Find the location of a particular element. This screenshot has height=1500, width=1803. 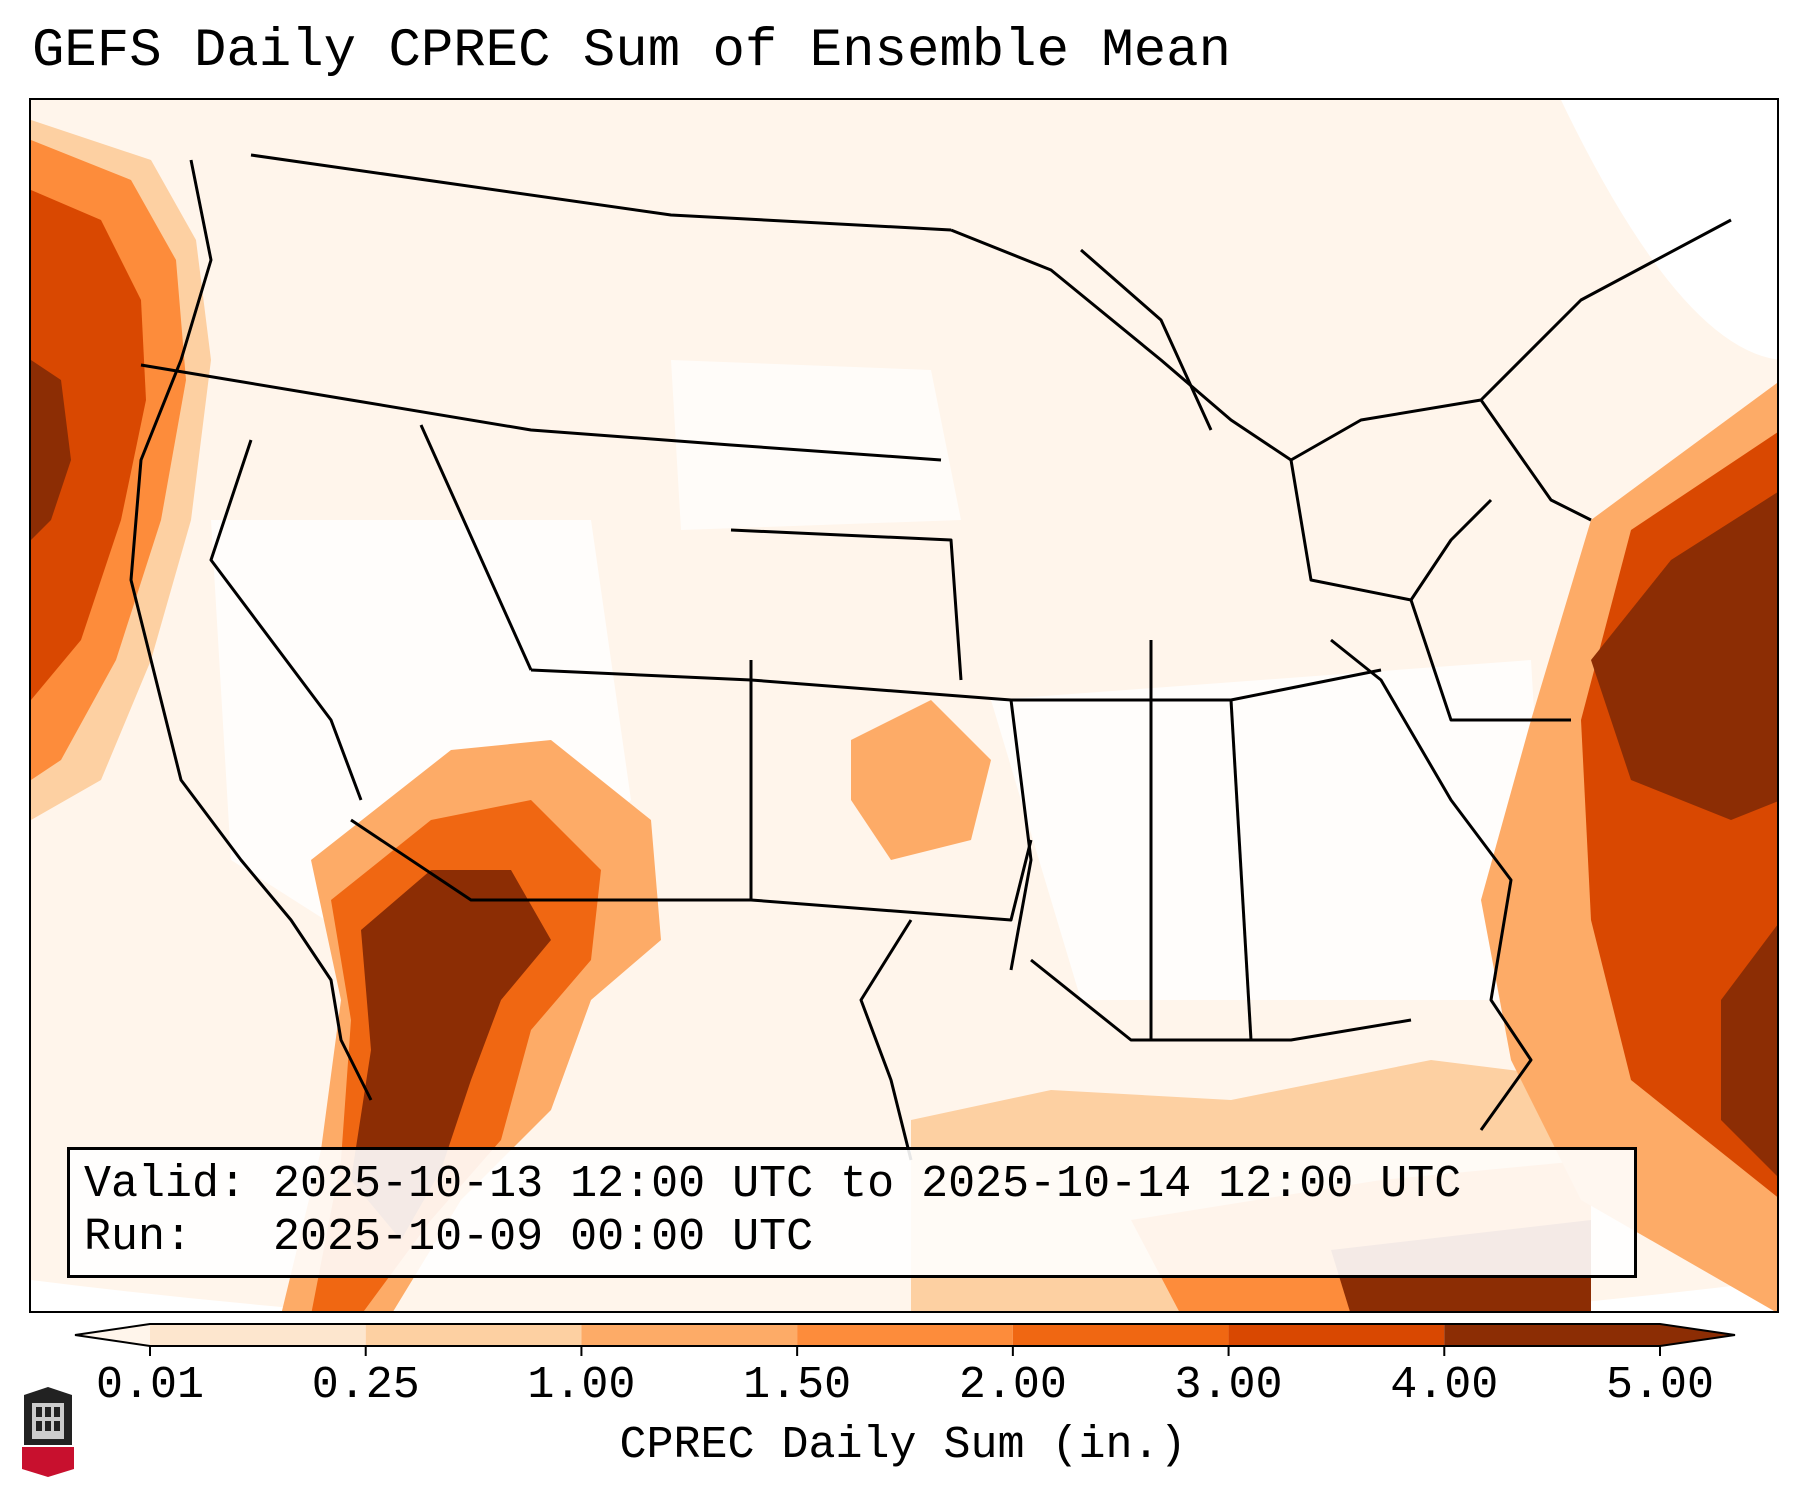

border-virginia-carolina is located at coordinates (1490, 660).